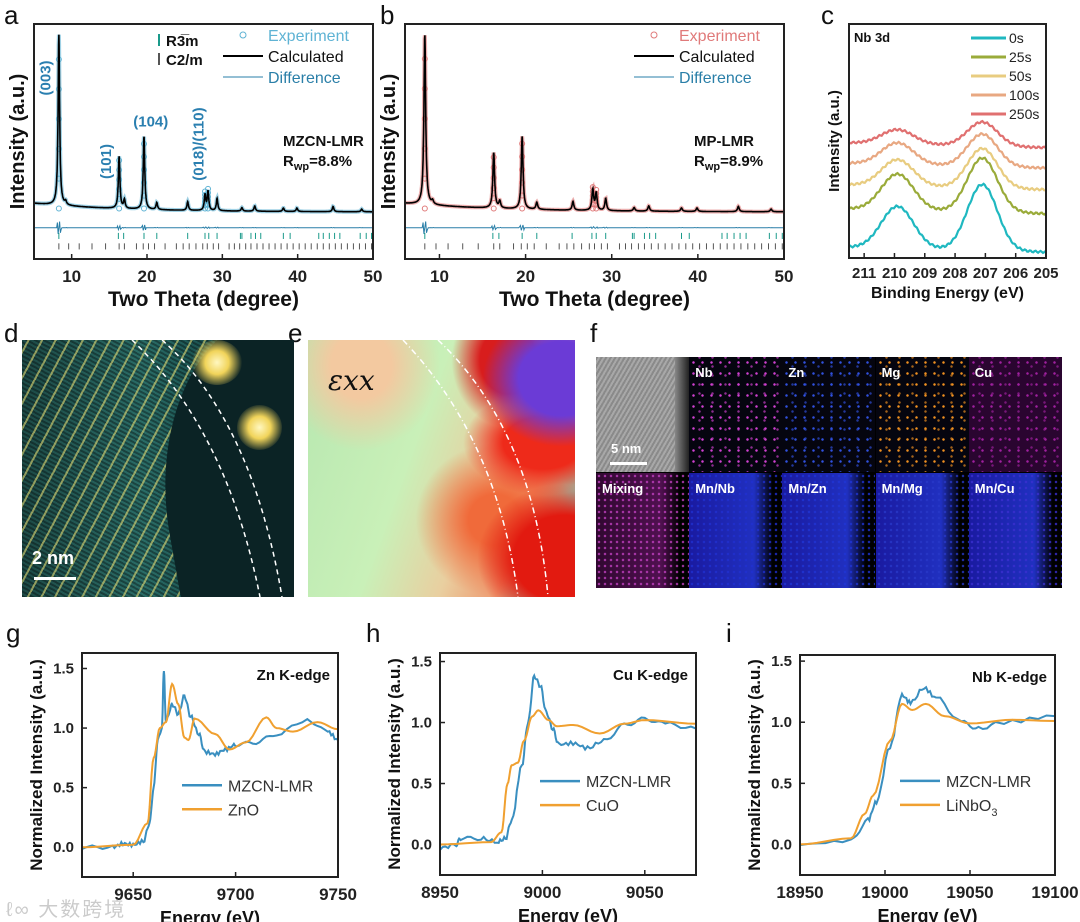 This screenshot has height=922, width=1080. I want to click on panel-letter-f: f, so click(594, 333).